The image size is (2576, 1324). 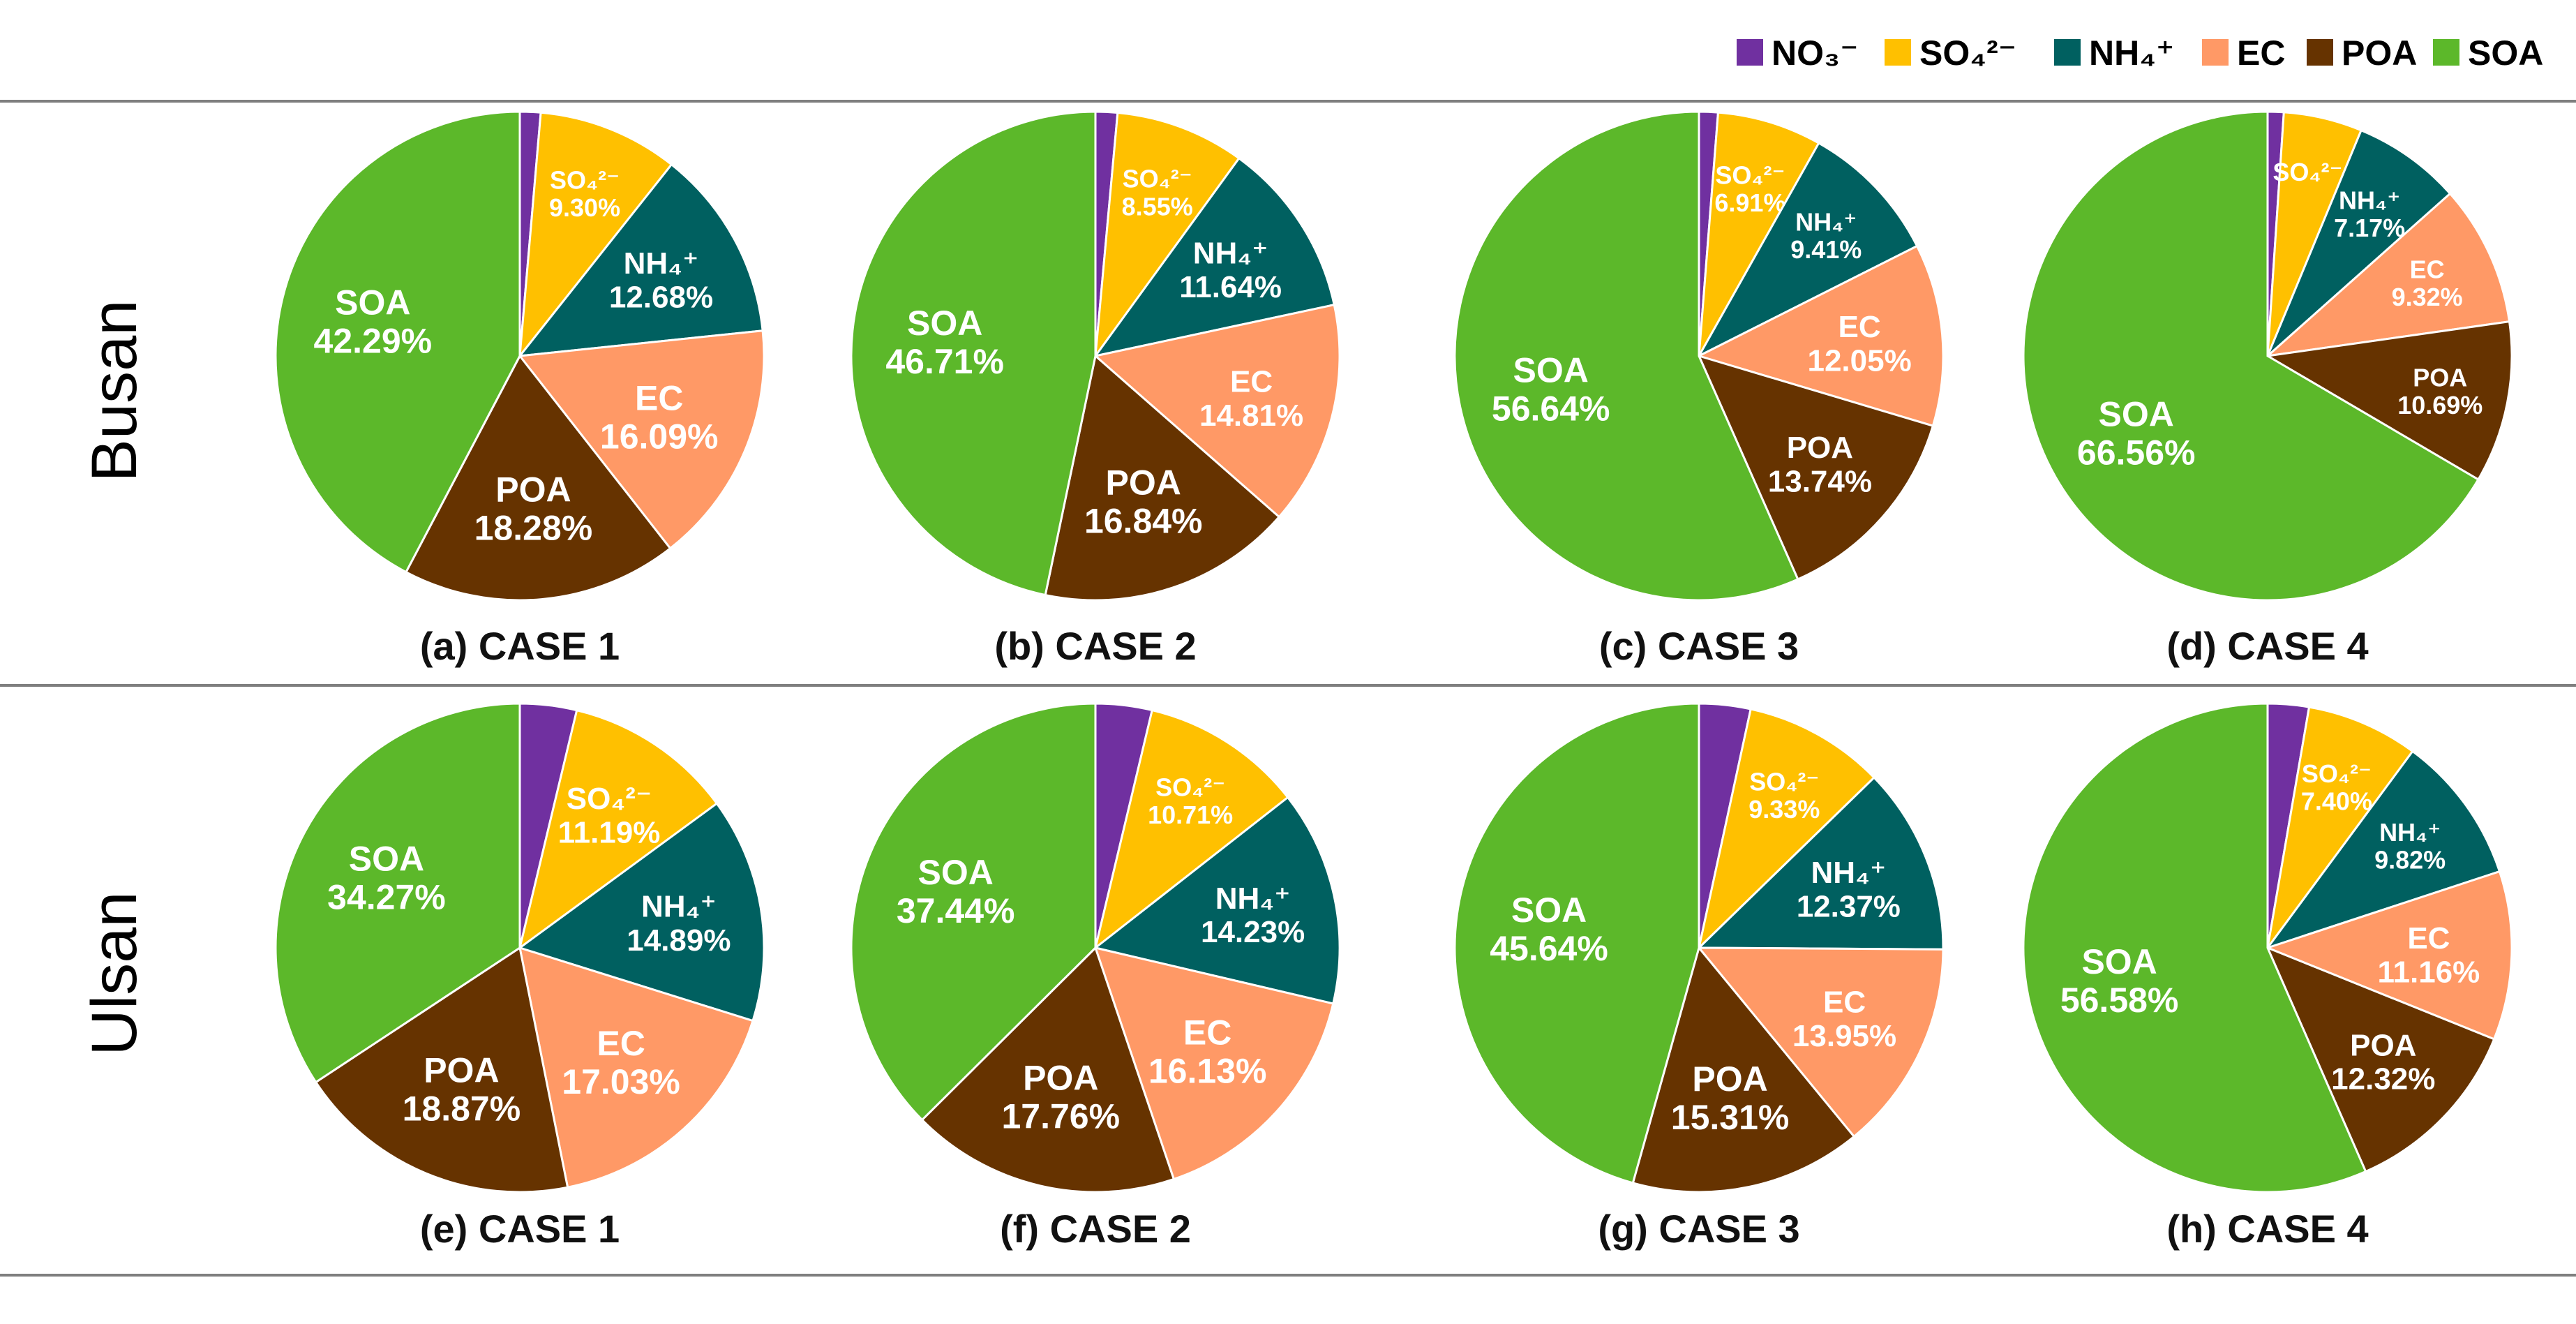 I want to click on slice-percent-soa: 56.64%, so click(x=1551, y=408).